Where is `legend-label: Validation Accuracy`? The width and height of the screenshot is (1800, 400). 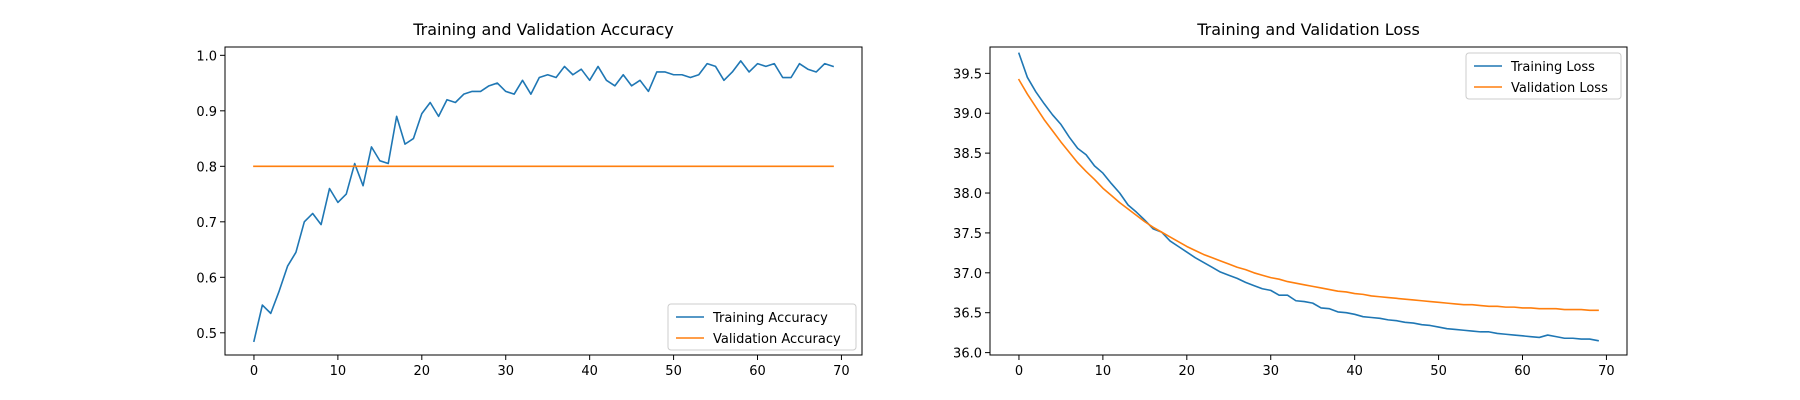 legend-label: Validation Accuracy is located at coordinates (777, 339).